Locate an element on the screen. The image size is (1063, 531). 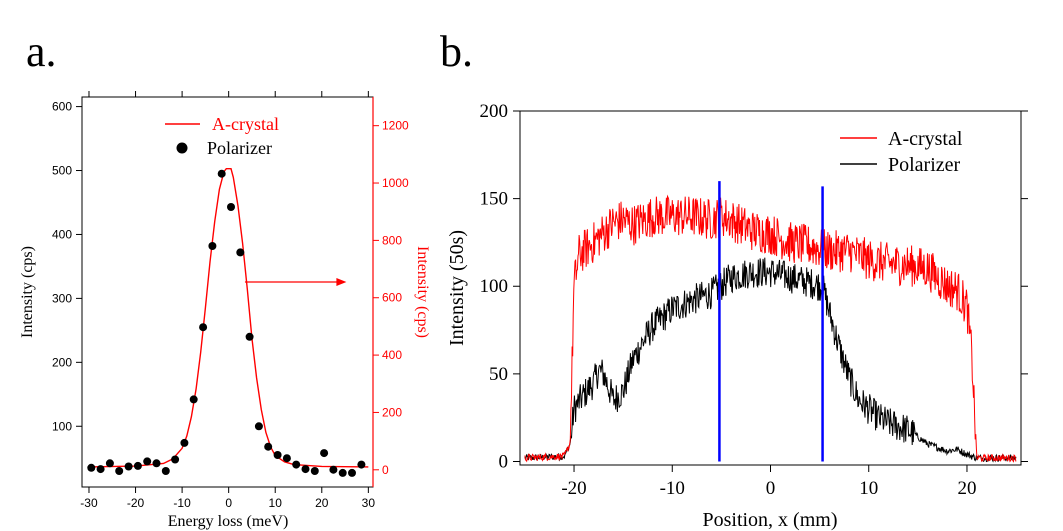
panel-b-x-label: Position, x (mm) is located at coordinates (769, 520).